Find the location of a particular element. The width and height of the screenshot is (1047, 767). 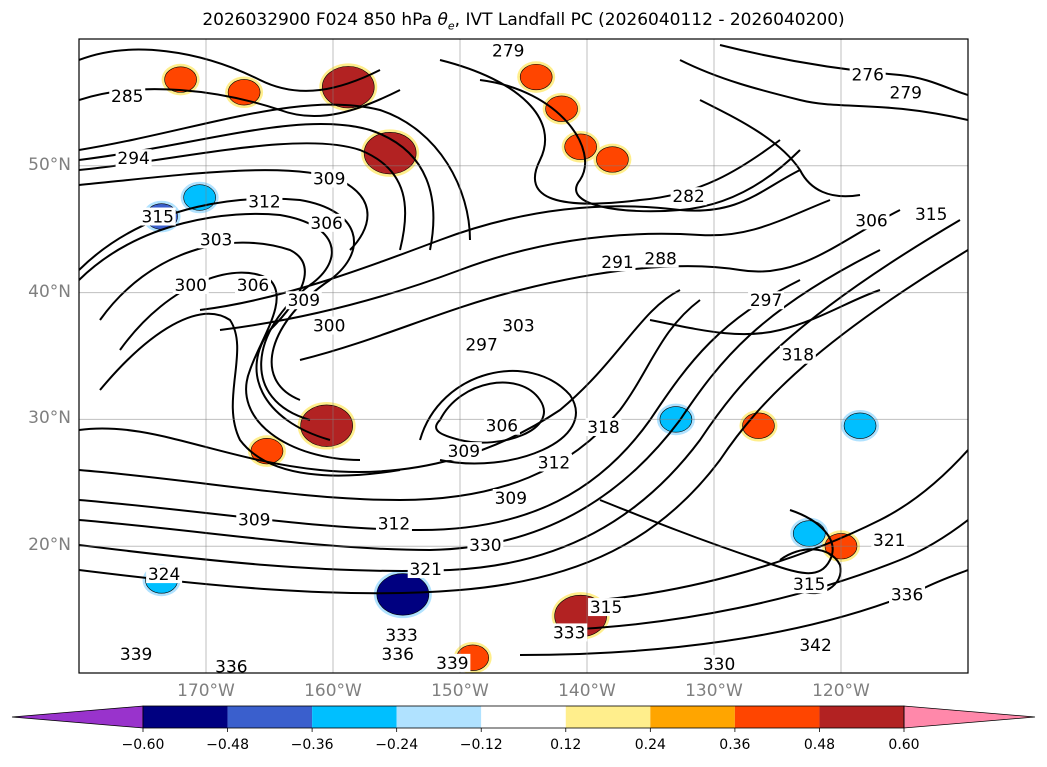

title-prefix: 2026032900 F024 850 hPa is located at coordinates (320, 20).